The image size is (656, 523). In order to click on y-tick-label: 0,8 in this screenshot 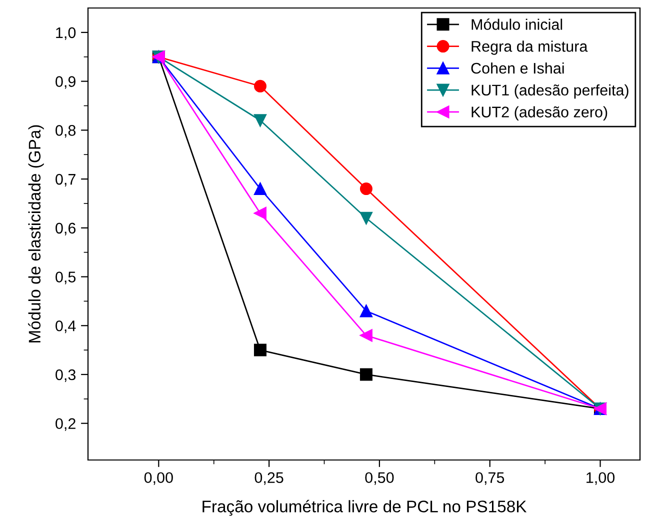, I will do `click(66, 131)`.